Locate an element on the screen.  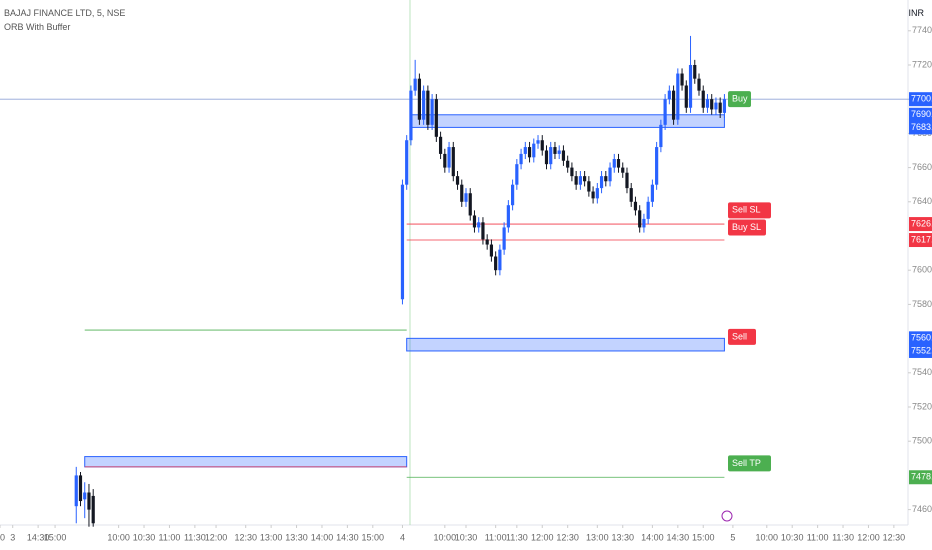
price-badge-label: 7552.77 is located at coordinates (921, 350).